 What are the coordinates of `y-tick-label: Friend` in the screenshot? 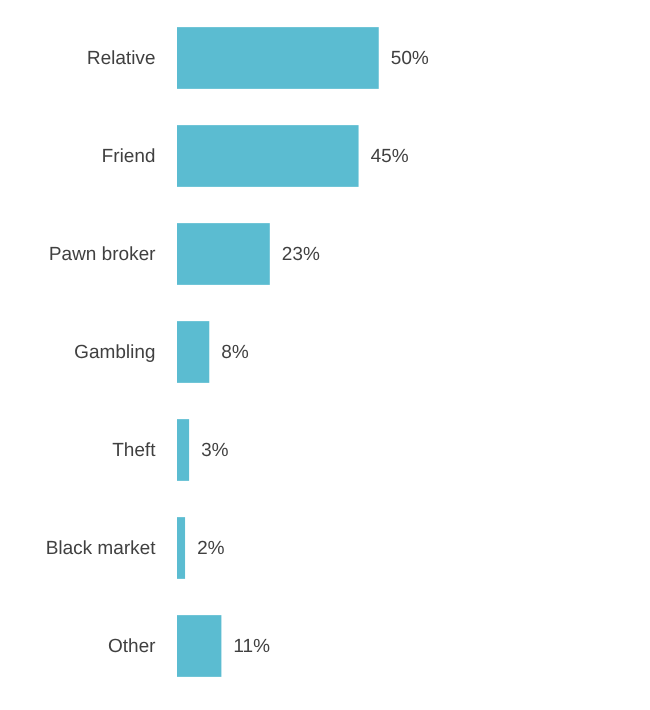 It's located at (129, 156).